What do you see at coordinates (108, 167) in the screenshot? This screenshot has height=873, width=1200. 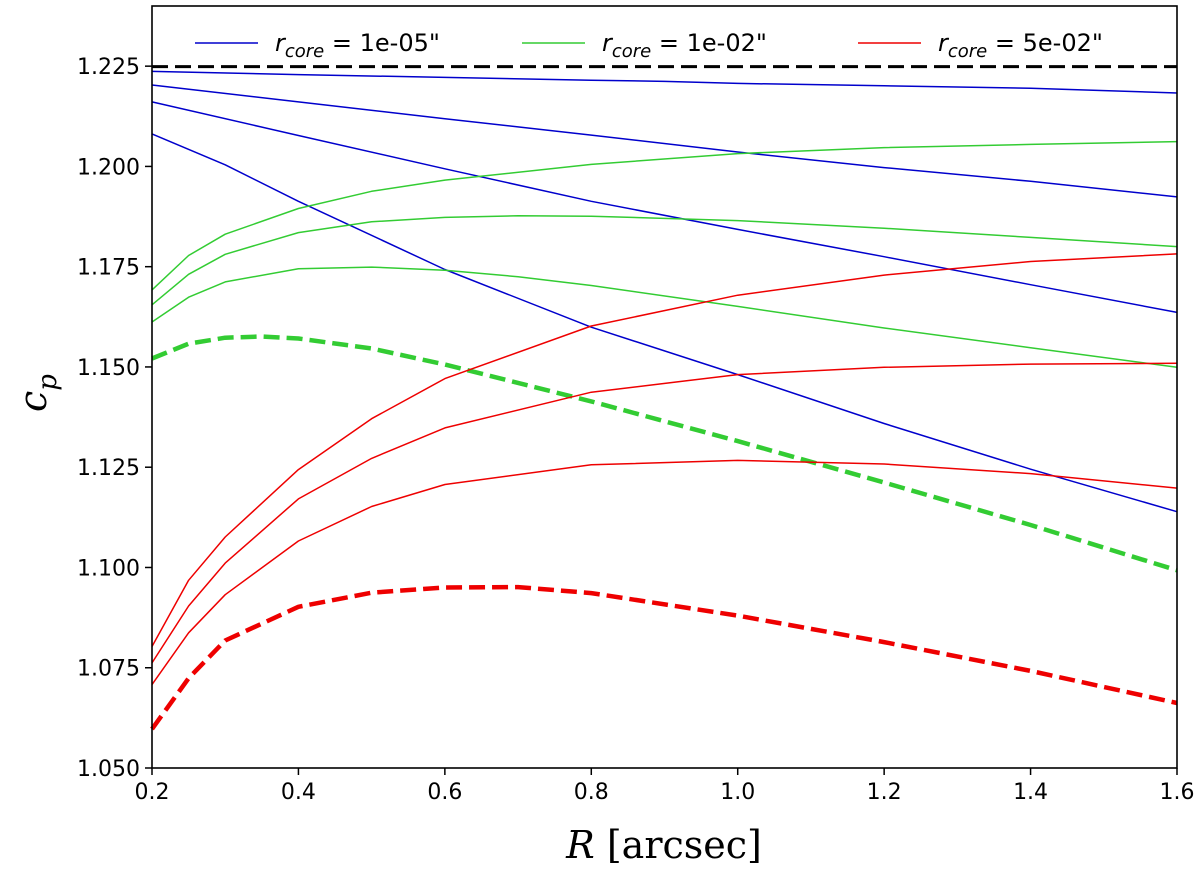 I see `y-tick-label: 1.200` at bounding box center [108, 167].